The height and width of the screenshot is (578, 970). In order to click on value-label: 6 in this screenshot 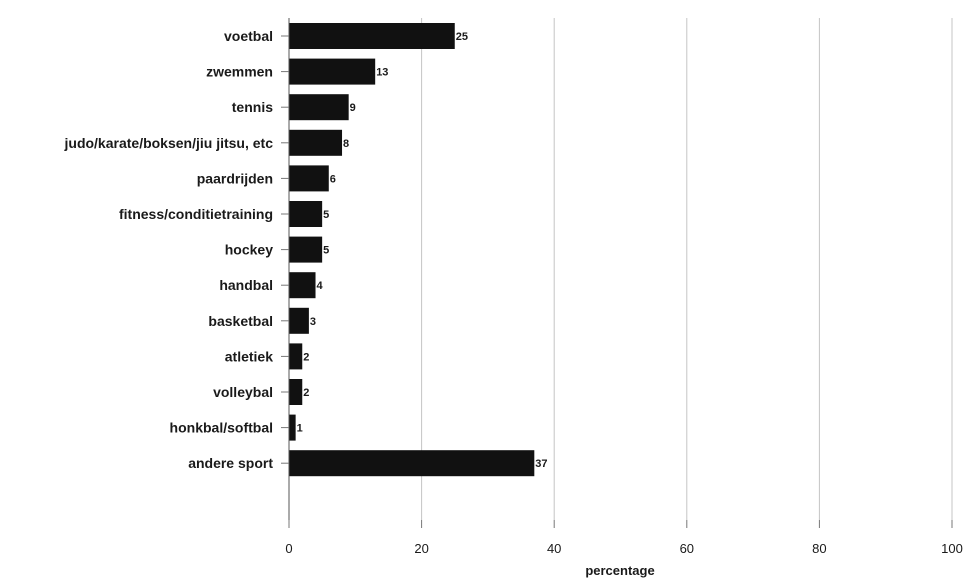, I will do `click(333, 179)`.